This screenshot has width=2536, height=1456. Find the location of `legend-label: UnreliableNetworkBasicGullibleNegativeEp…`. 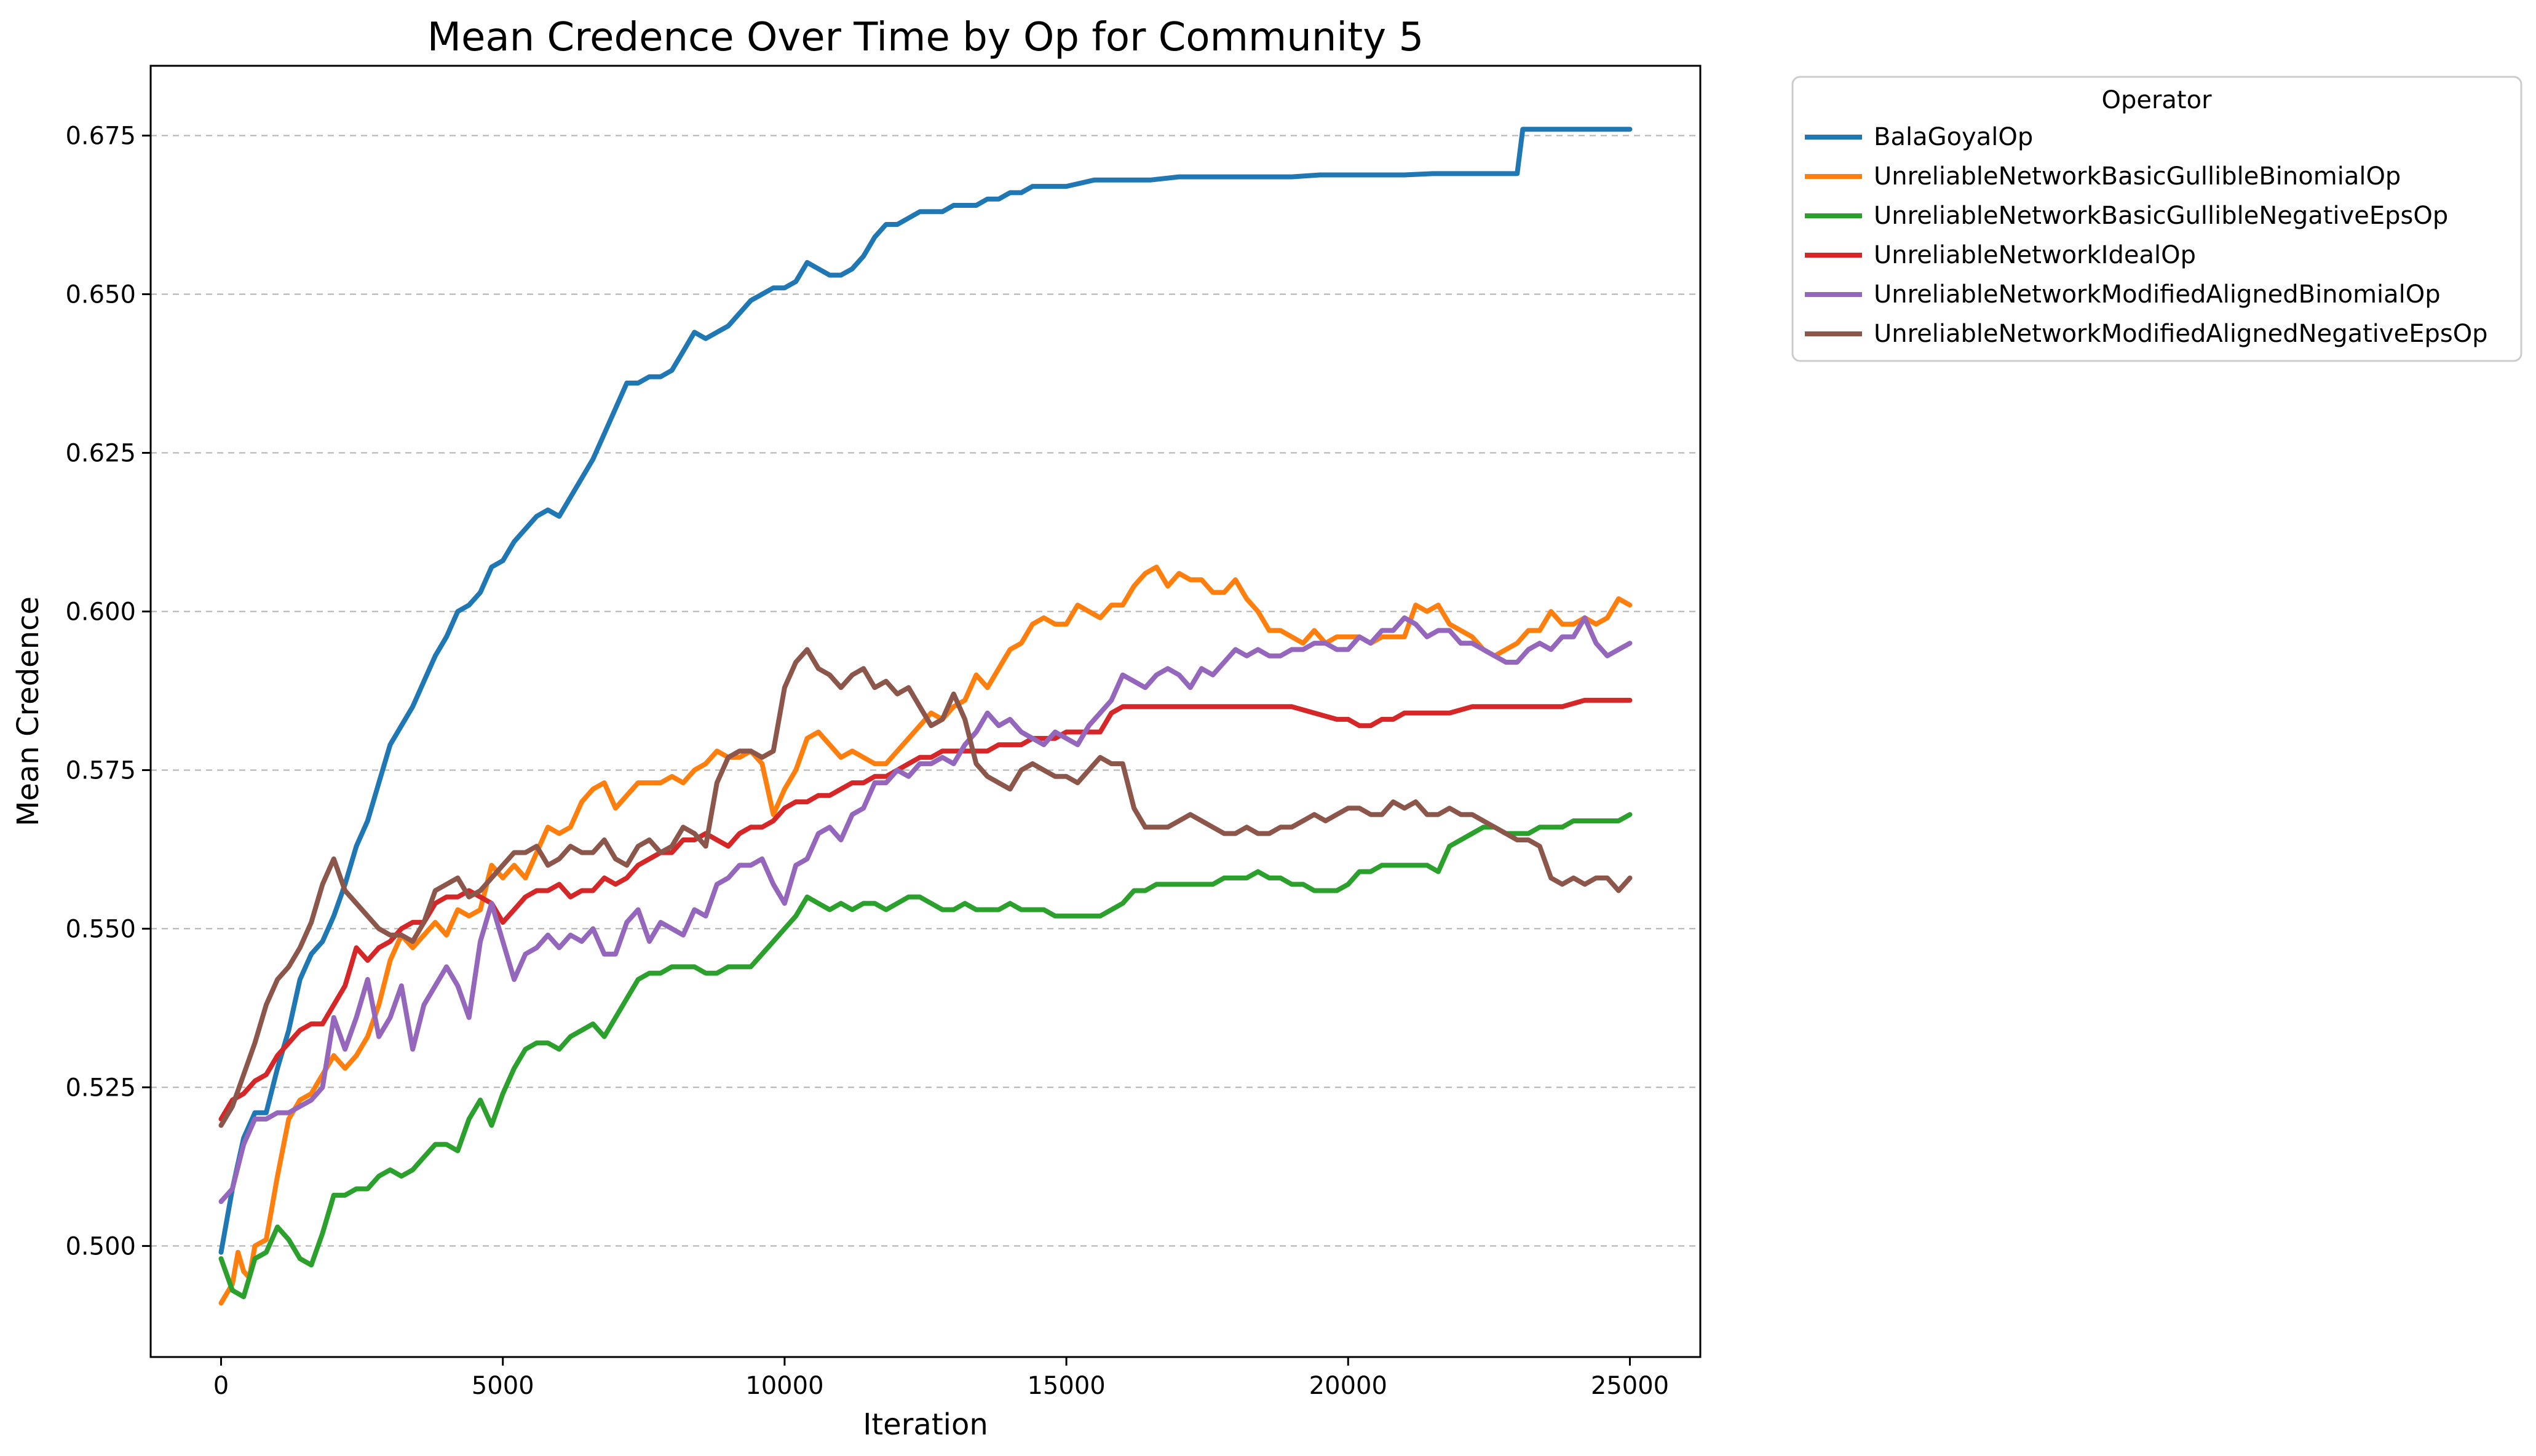

legend-label: UnreliableNetworkBasicGullibleNegativeEp… is located at coordinates (2161, 216).